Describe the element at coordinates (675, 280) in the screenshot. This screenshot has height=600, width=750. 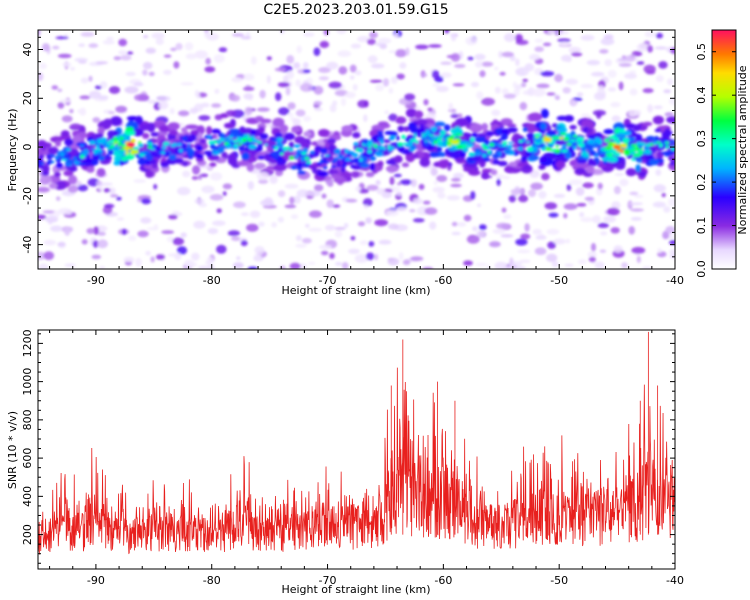
I see `spectrogram-x-tick-label: -40` at that location.